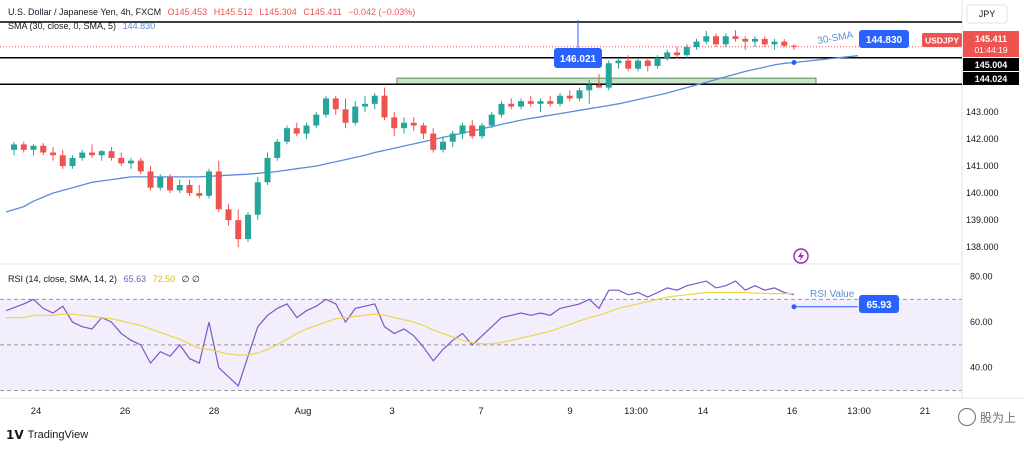  I want to click on sma-value-label-text: 144.830, so click(884, 40).